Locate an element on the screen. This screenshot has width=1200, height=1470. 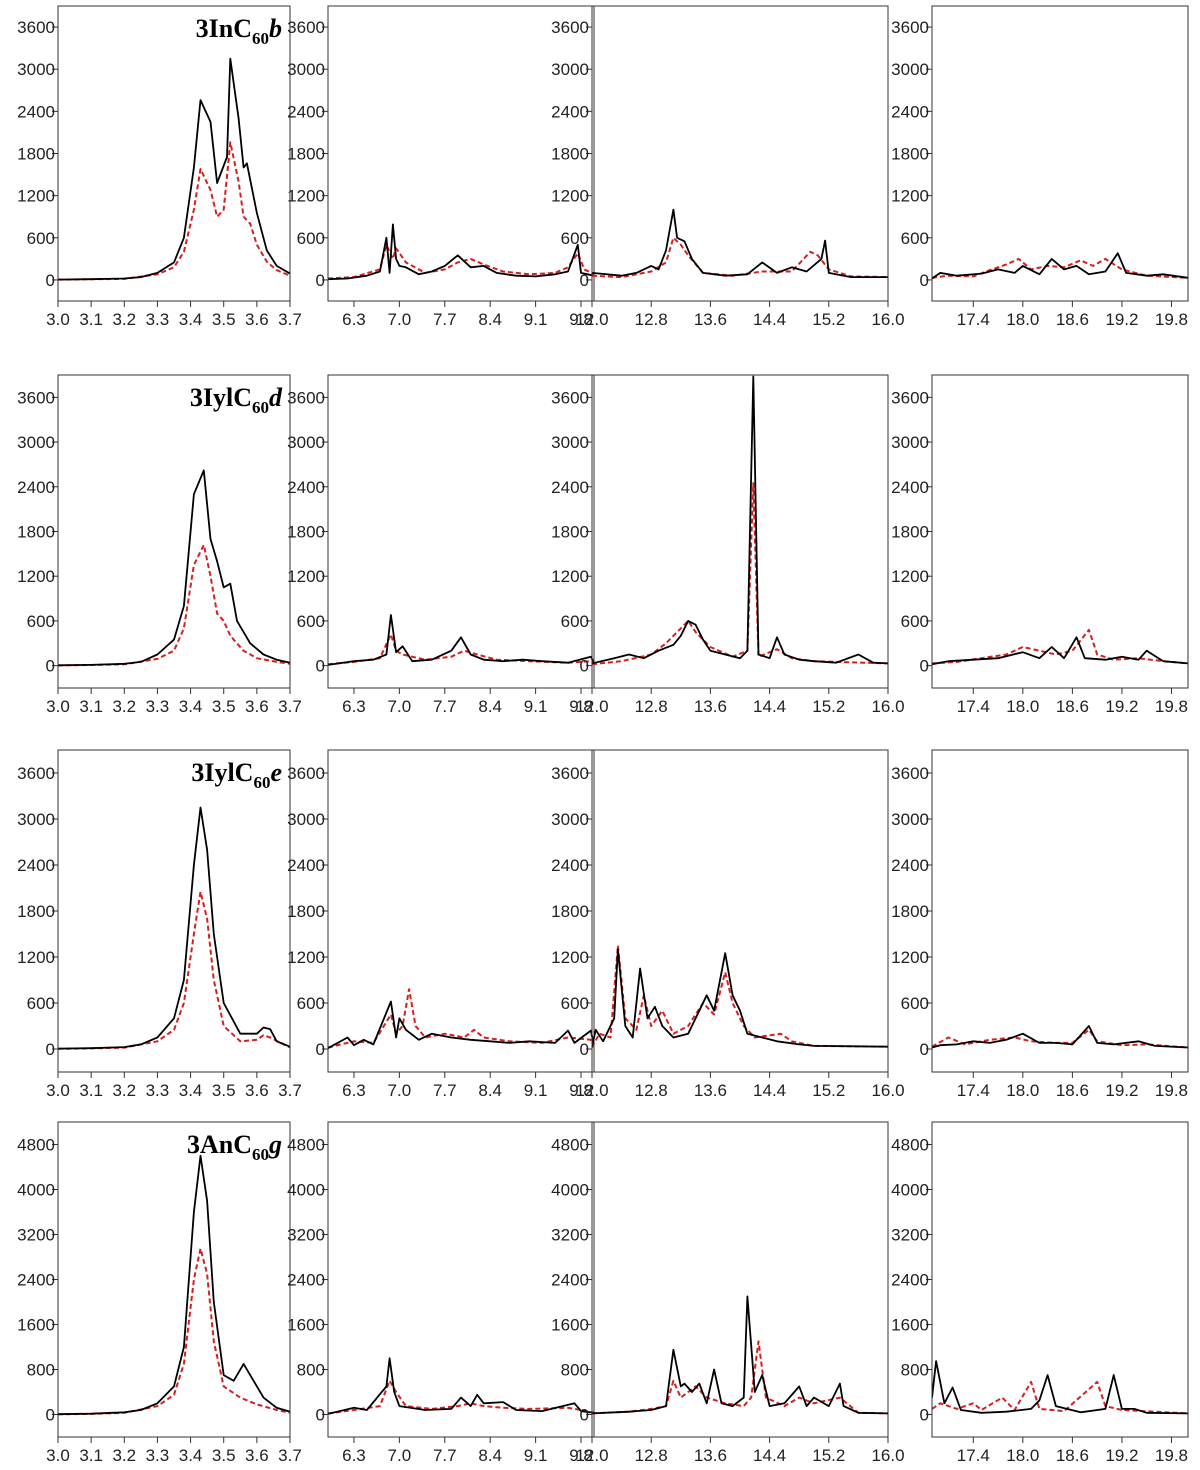
x-tick-label: 12.0 is located at coordinates (591, 1090).